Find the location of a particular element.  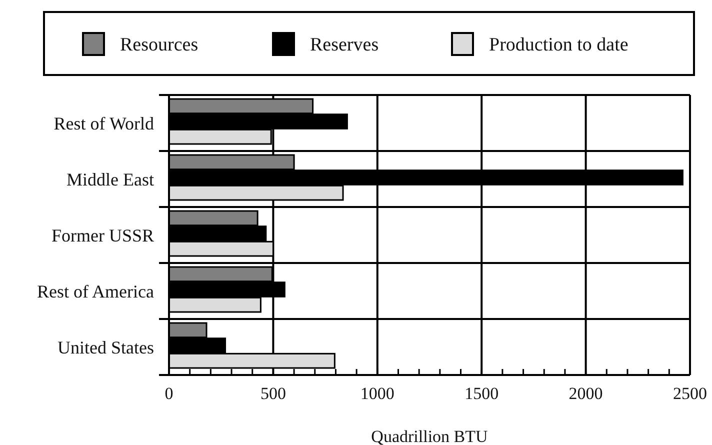

x-tick-label: 0 is located at coordinates (169, 394).